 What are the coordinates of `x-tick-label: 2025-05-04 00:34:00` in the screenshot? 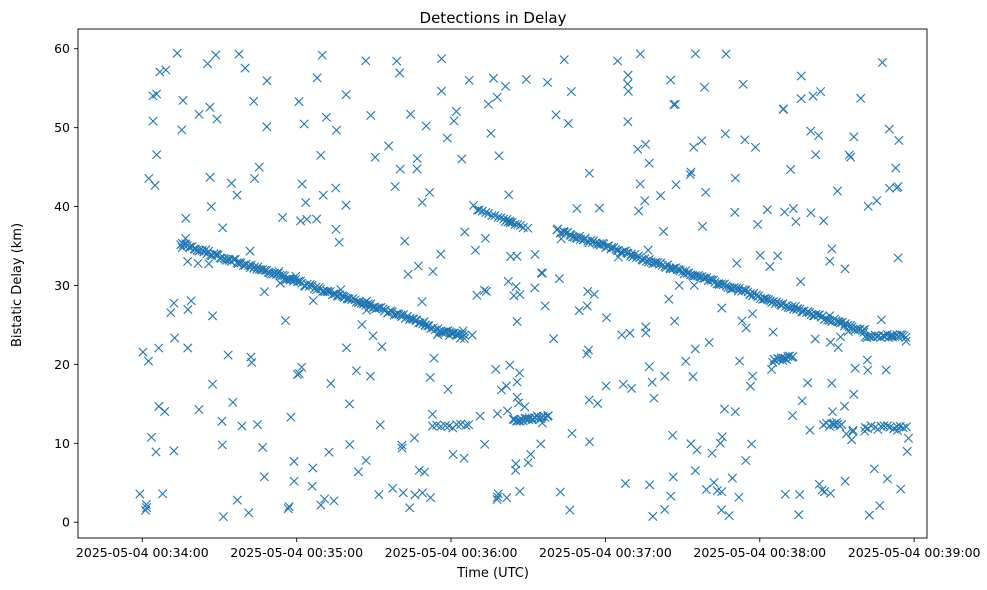 It's located at (142, 552).